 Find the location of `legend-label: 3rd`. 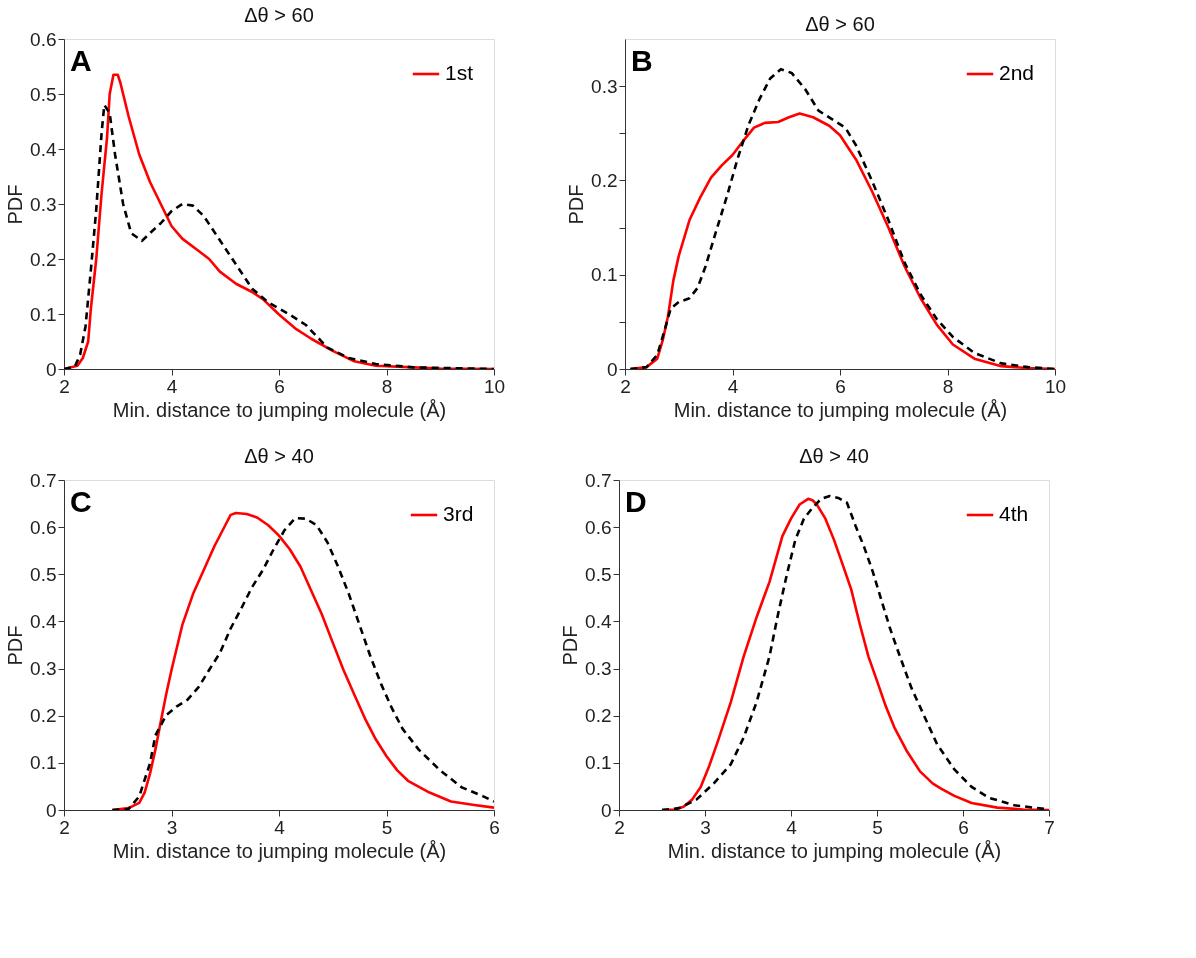

legend-label: 3rd is located at coordinates (458, 513).